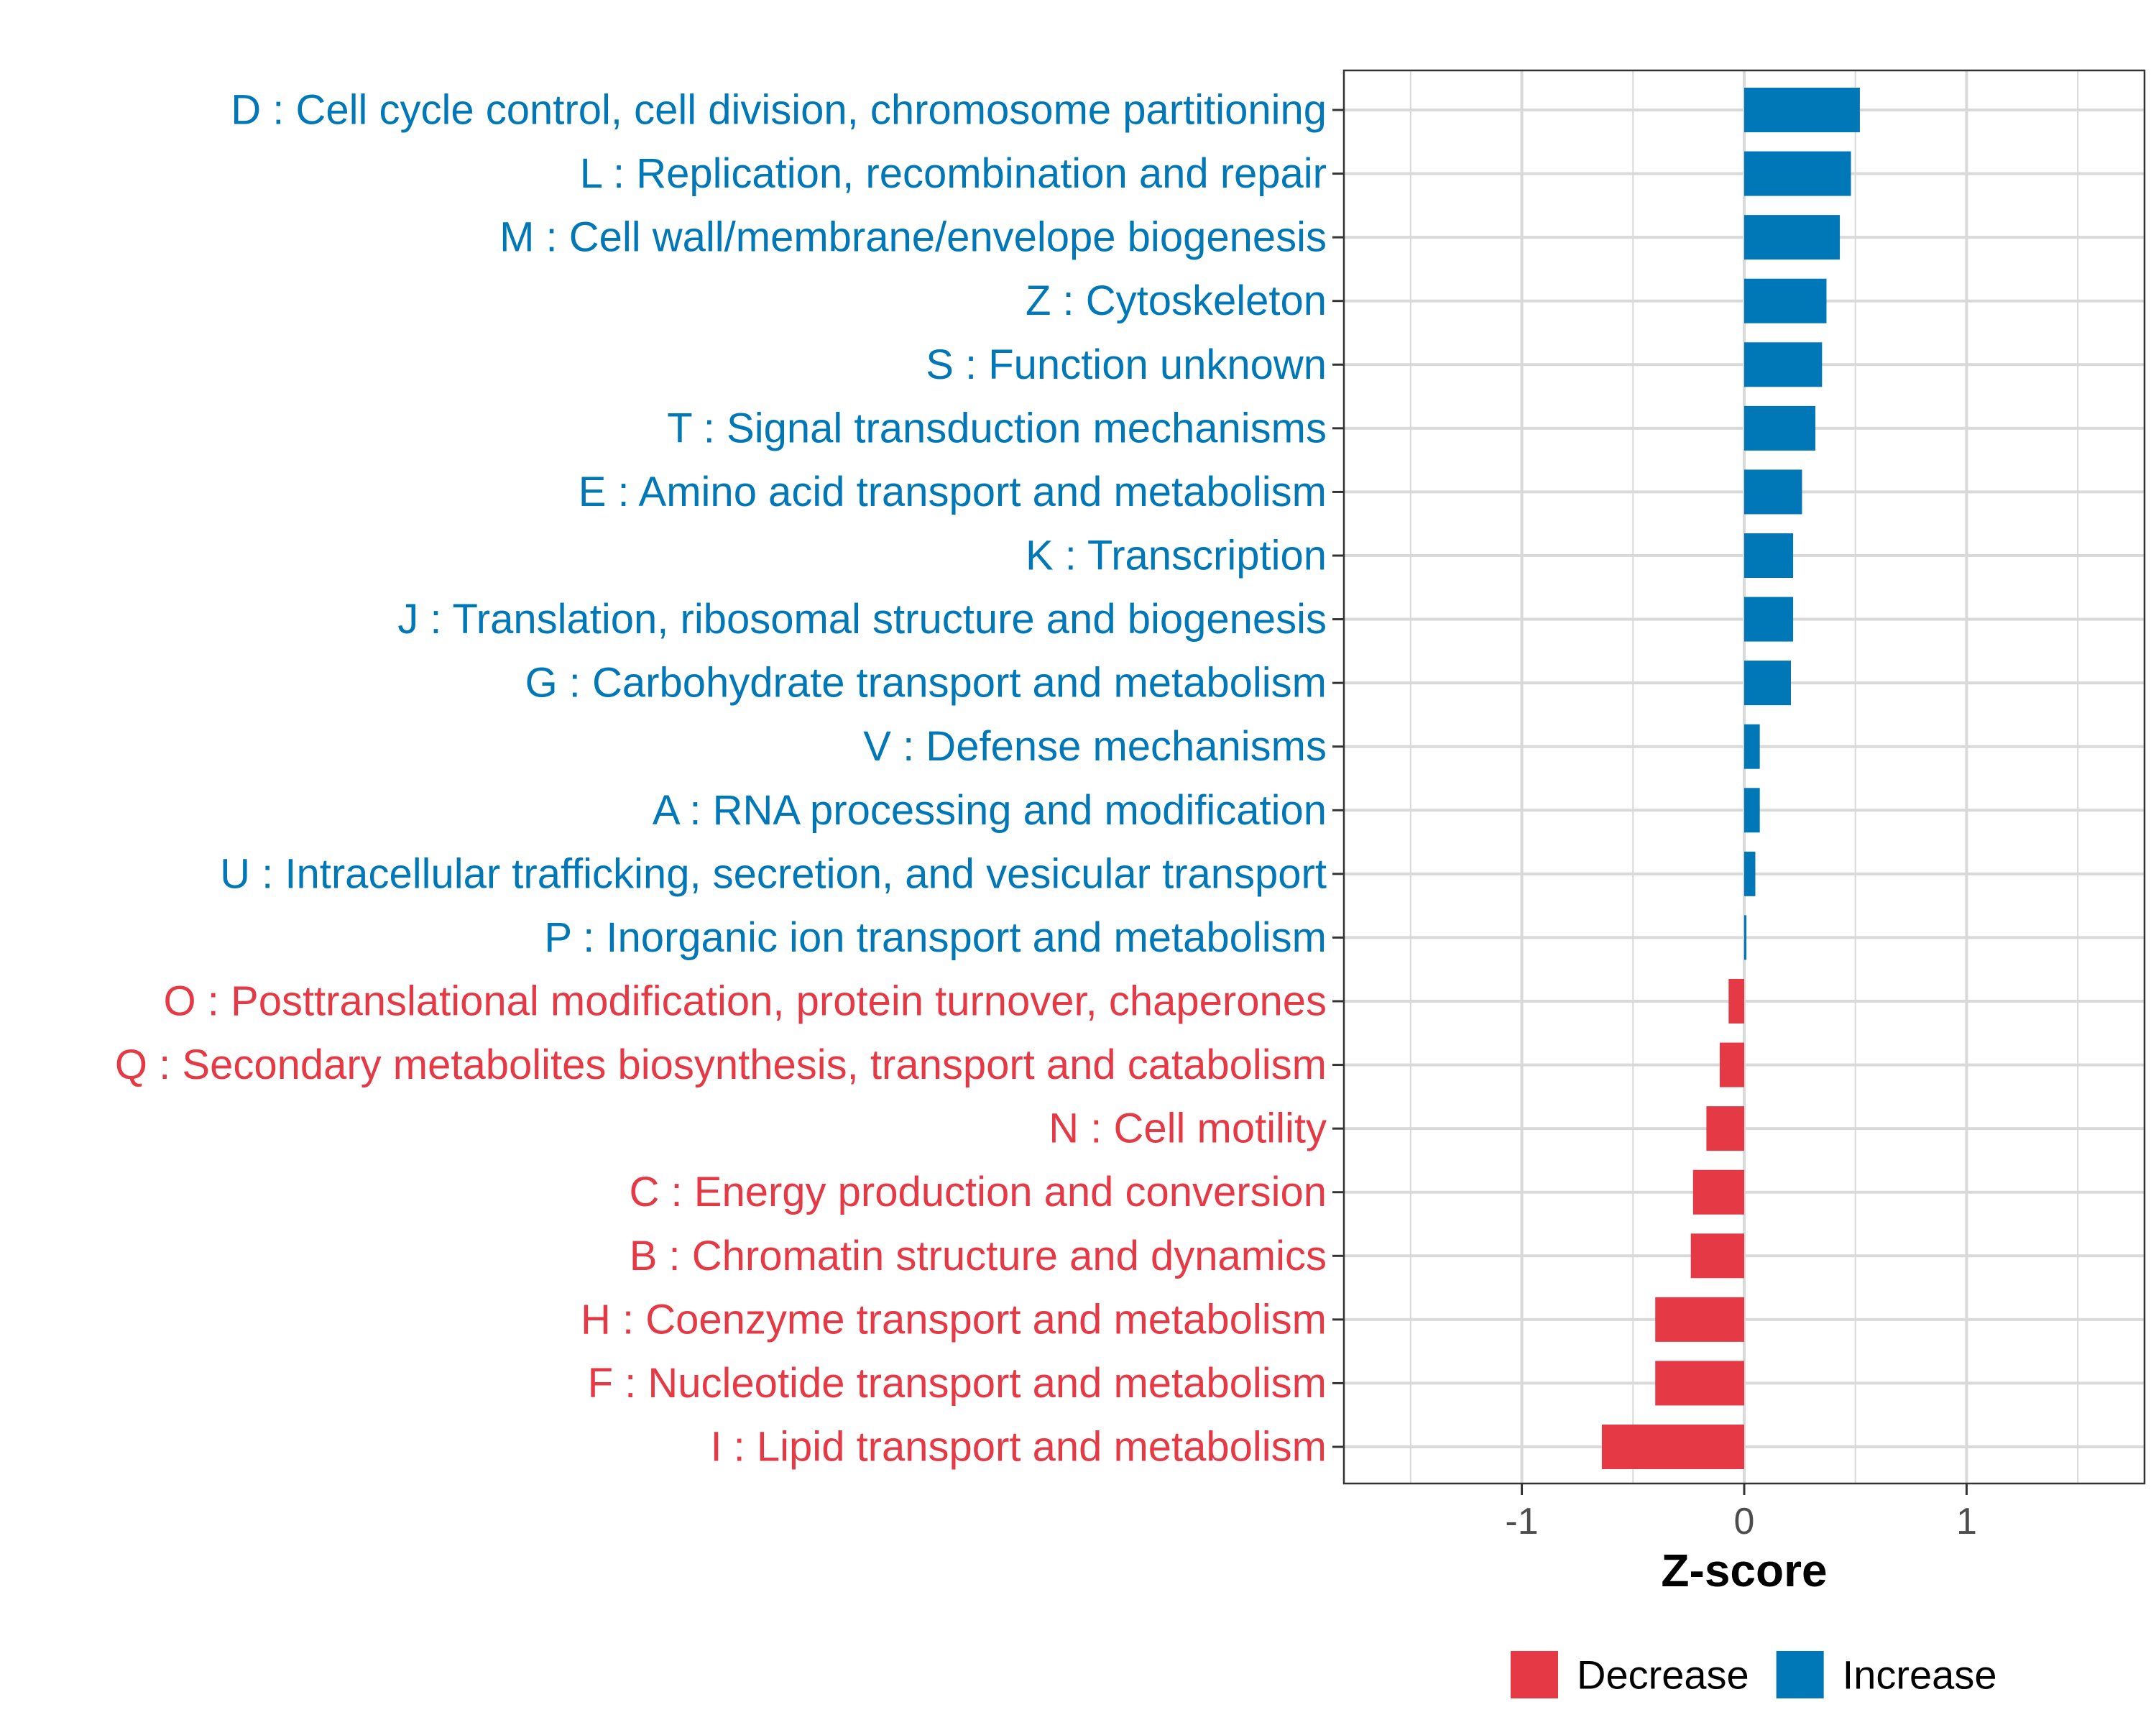 This screenshot has width=2156, height=1725. Describe the element at coordinates (990, 810) in the screenshot. I see `category-label-a: A : RNA processing and modification` at that location.